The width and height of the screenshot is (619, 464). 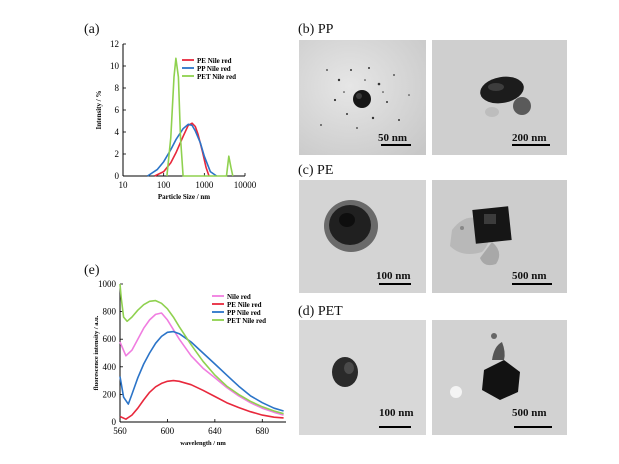 I want to click on panel-c-label: (c) PE, so click(x=316, y=170).